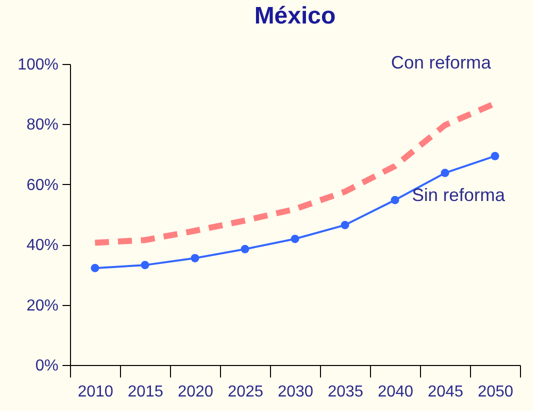  I want to click on chart-title: México, so click(295, 16).